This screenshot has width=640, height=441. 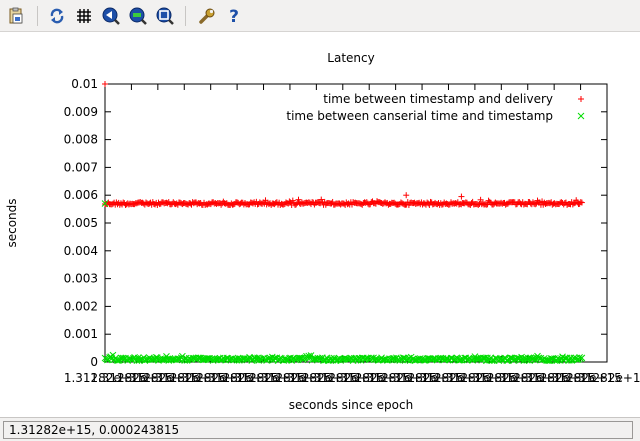 What do you see at coordinates (81, 223) in the screenshot?
I see `y-tick-label: 0.005` at bounding box center [81, 223].